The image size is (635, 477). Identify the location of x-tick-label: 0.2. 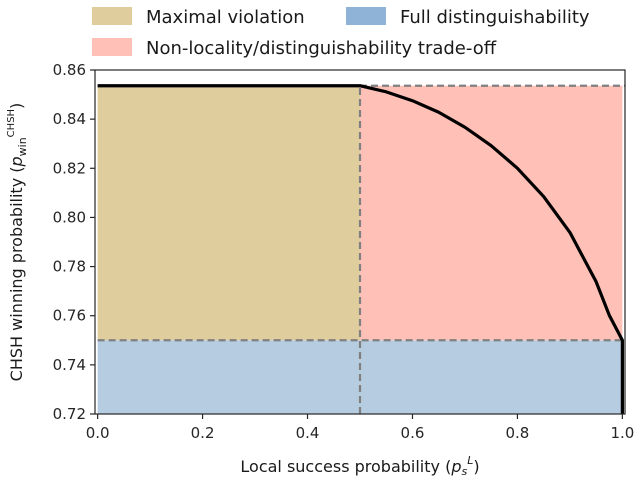
(203, 433).